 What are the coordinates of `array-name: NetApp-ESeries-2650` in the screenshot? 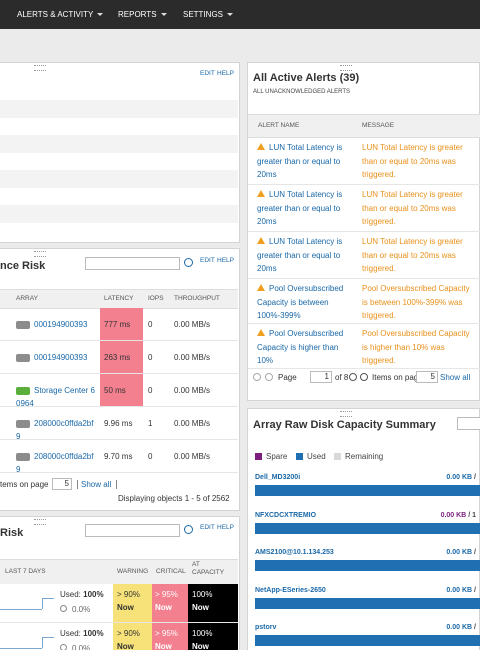 It's located at (290, 590).